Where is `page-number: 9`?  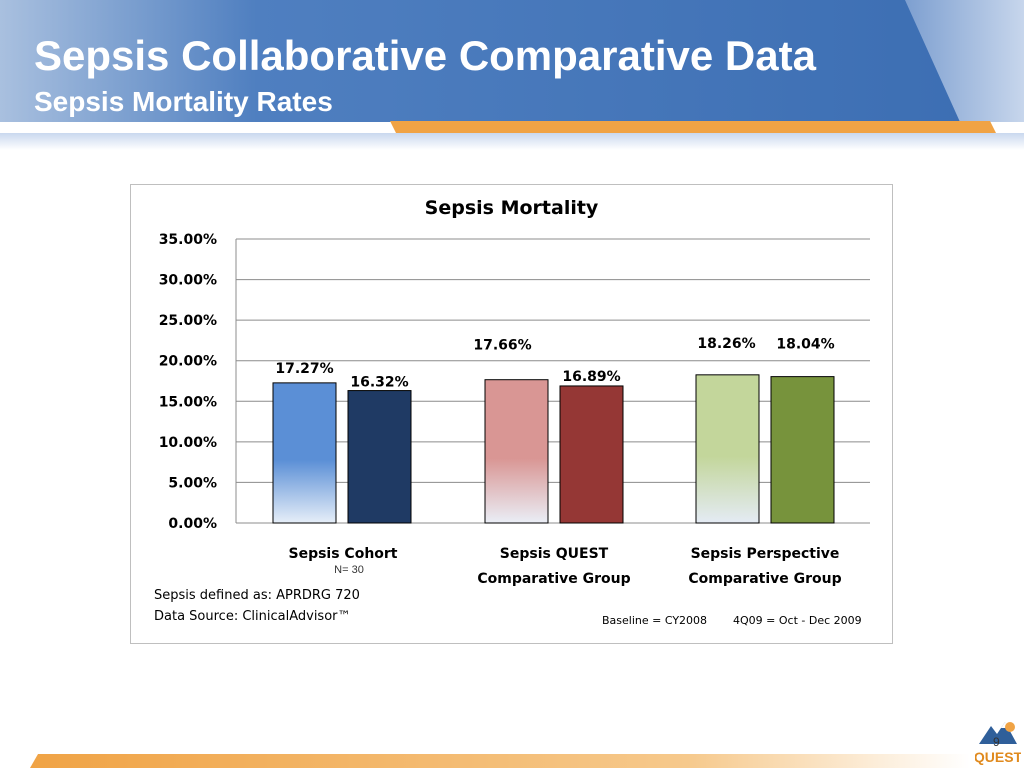 page-number: 9 is located at coordinates (996, 742).